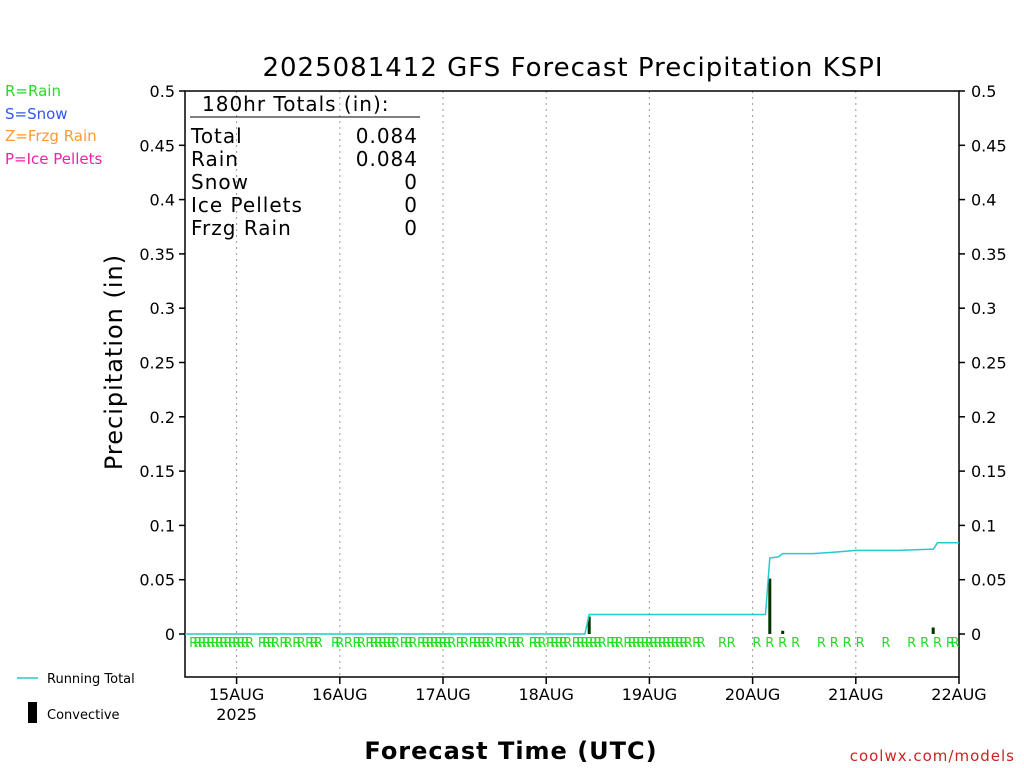  What do you see at coordinates (215, 159) in the screenshot?
I see `totals-label-rain: Rain` at bounding box center [215, 159].